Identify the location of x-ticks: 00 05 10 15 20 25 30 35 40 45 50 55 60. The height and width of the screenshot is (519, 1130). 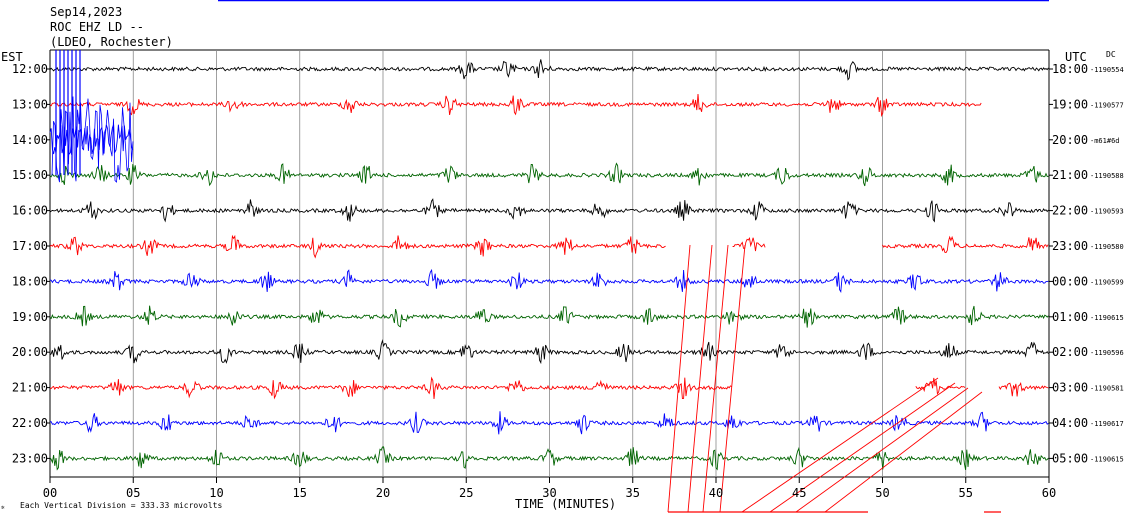
(549, 488).